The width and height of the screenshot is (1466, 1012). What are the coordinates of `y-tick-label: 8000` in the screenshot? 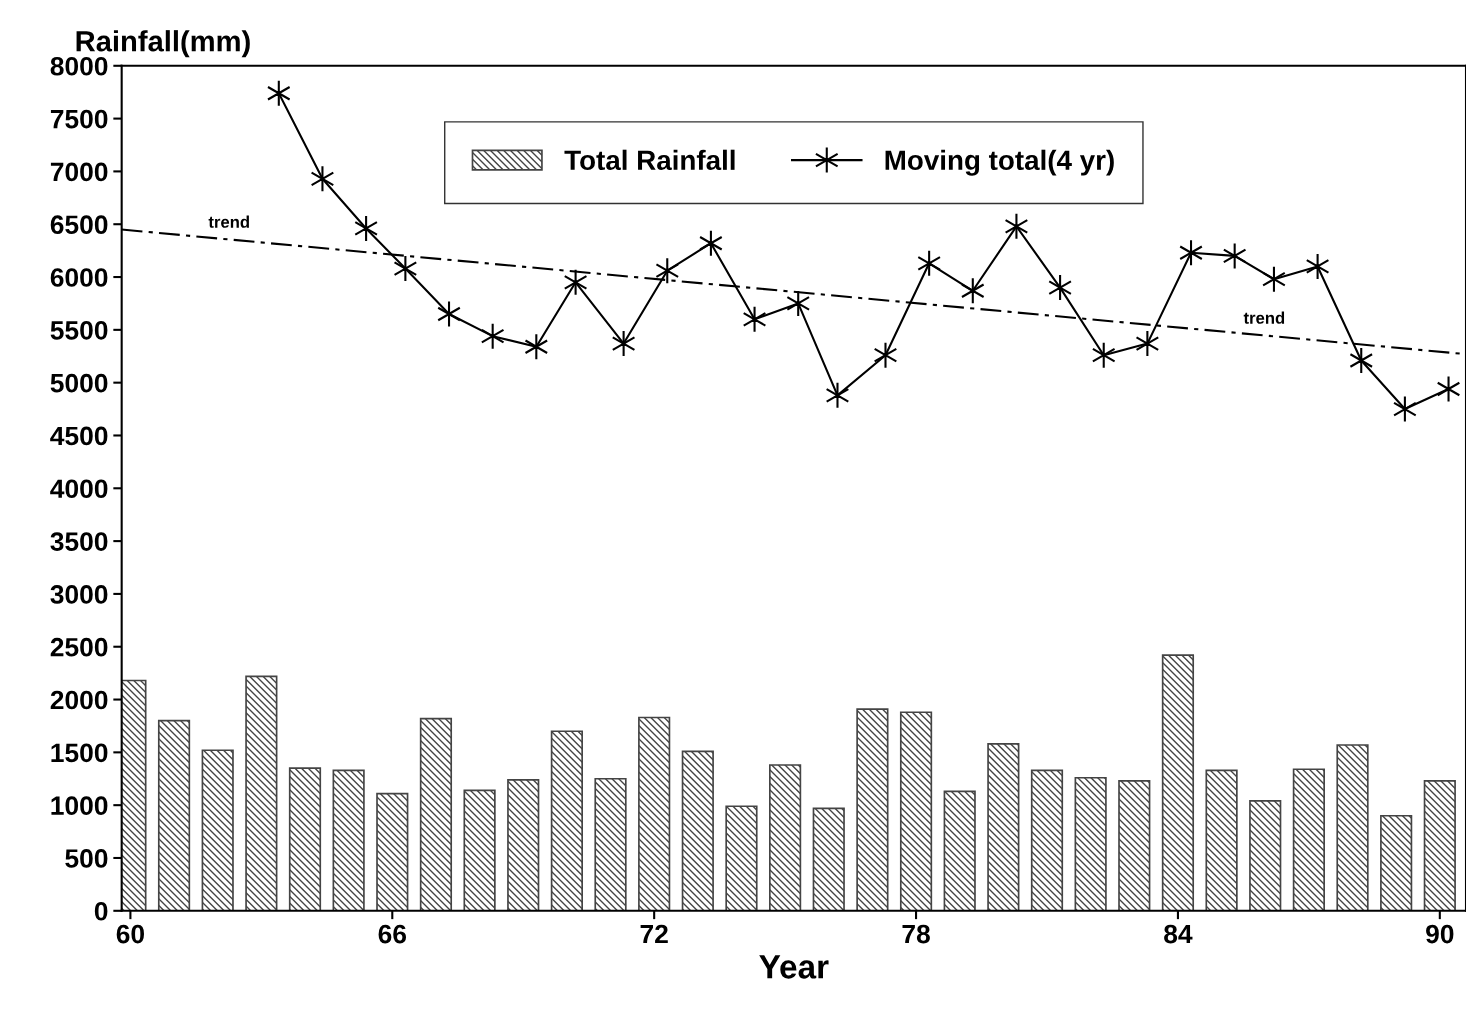 It's located at (79, 66).